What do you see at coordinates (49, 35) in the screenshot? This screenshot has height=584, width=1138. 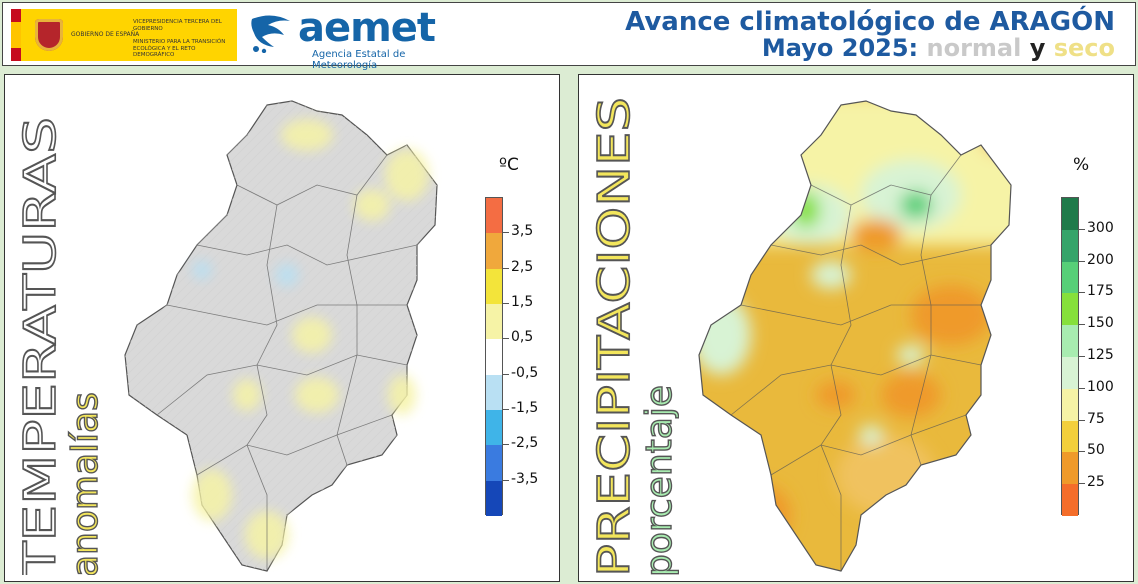 I see `coat-of-arms-icon` at bounding box center [49, 35].